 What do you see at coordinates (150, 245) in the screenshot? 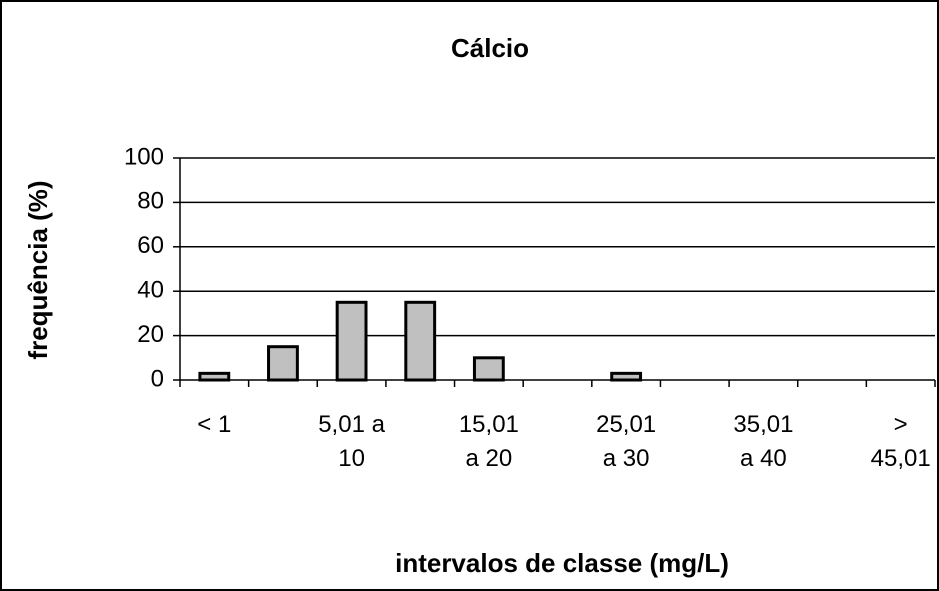
I see `y-tick-label: 60` at bounding box center [150, 245].